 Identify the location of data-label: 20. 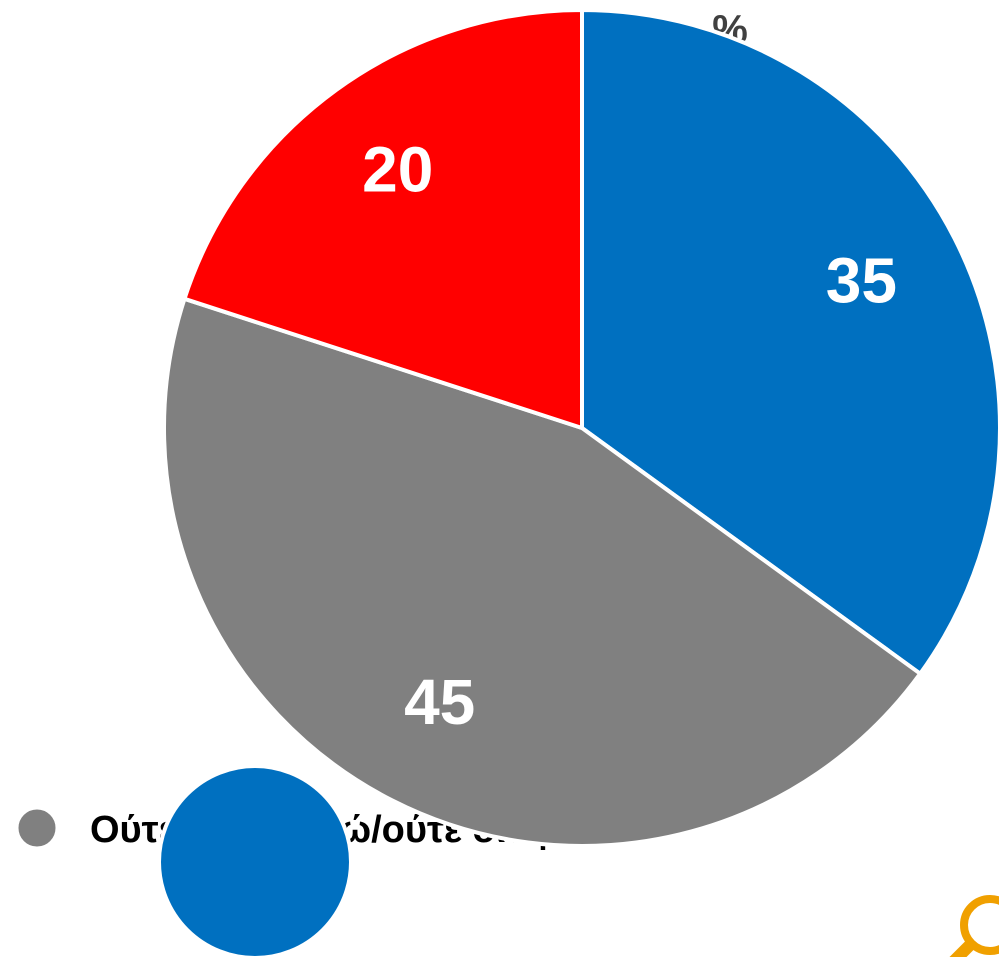
(397, 169).